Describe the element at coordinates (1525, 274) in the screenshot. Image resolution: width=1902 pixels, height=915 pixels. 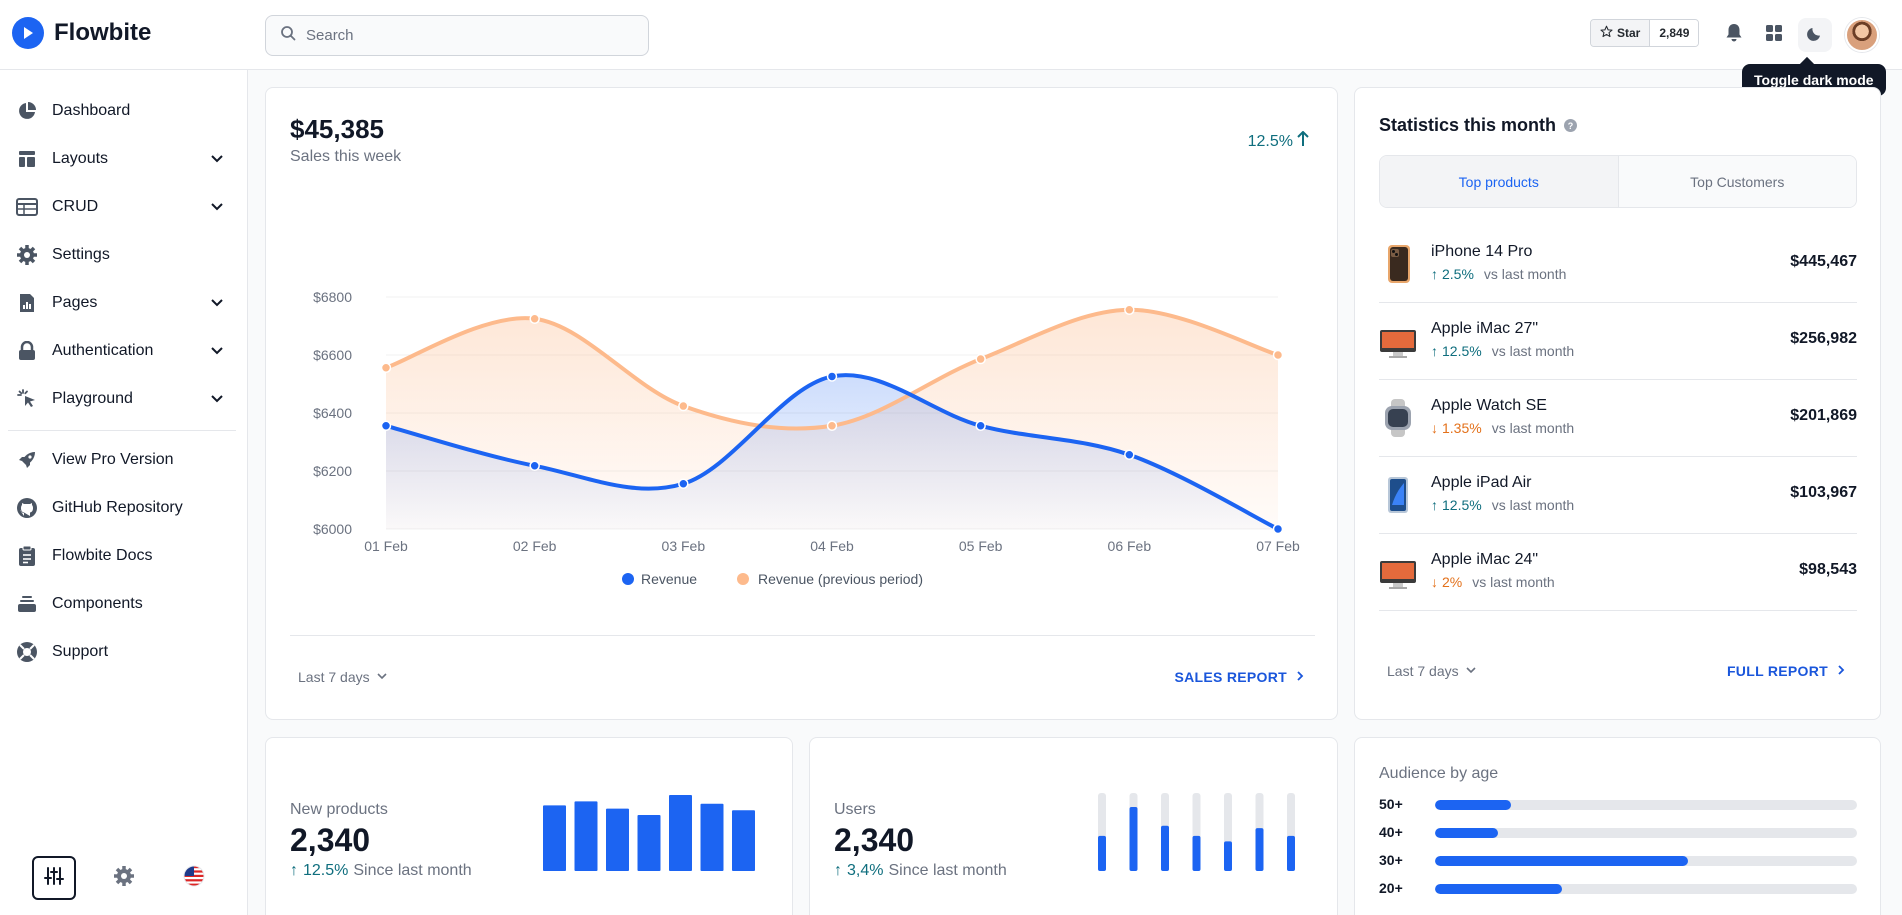
I see `product-change-caption: vs last month` at that location.